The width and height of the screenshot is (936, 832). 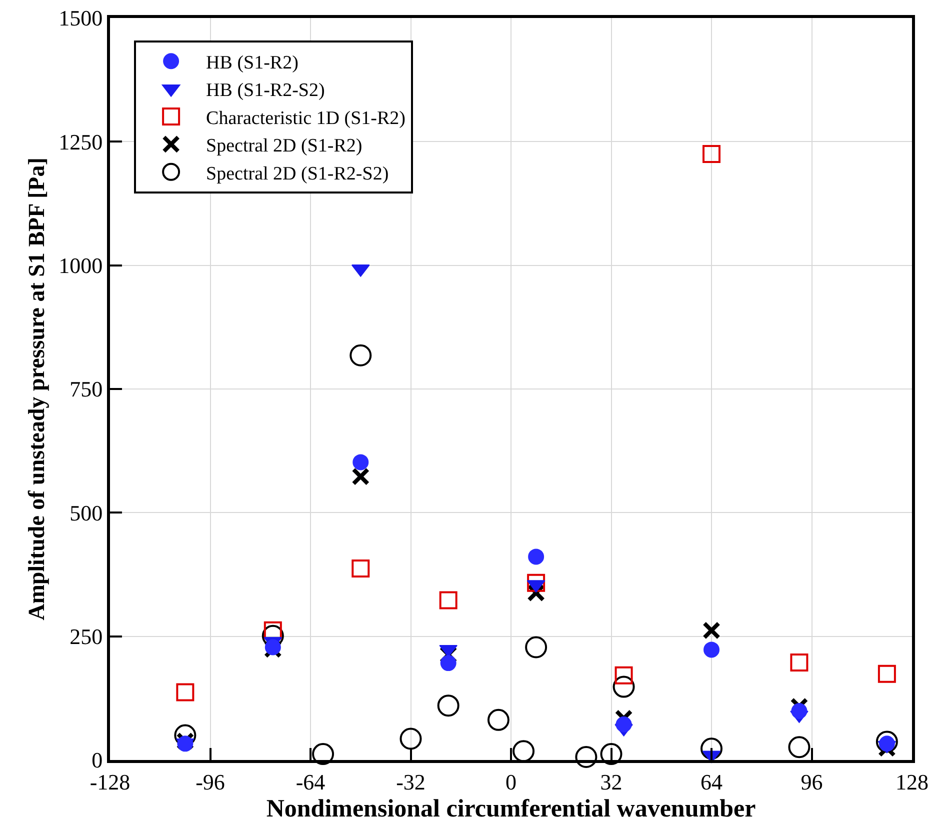 What do you see at coordinates (811, 781) in the screenshot?
I see `x-tick-label: 96` at bounding box center [811, 781].